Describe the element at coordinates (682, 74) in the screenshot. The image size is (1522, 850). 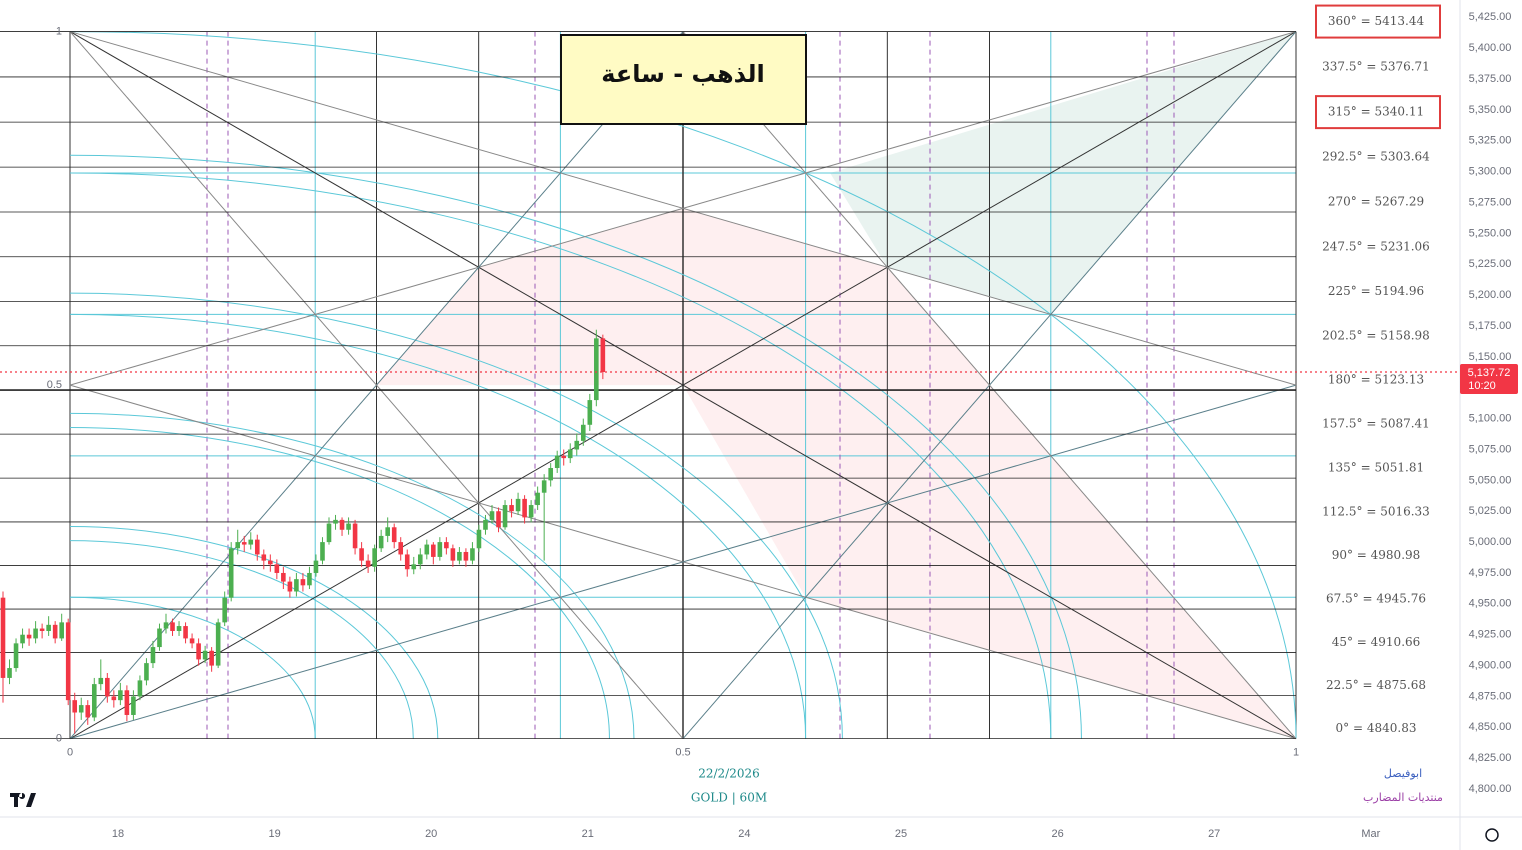
I see `chart-title: الذهب - ساعة` at that location.